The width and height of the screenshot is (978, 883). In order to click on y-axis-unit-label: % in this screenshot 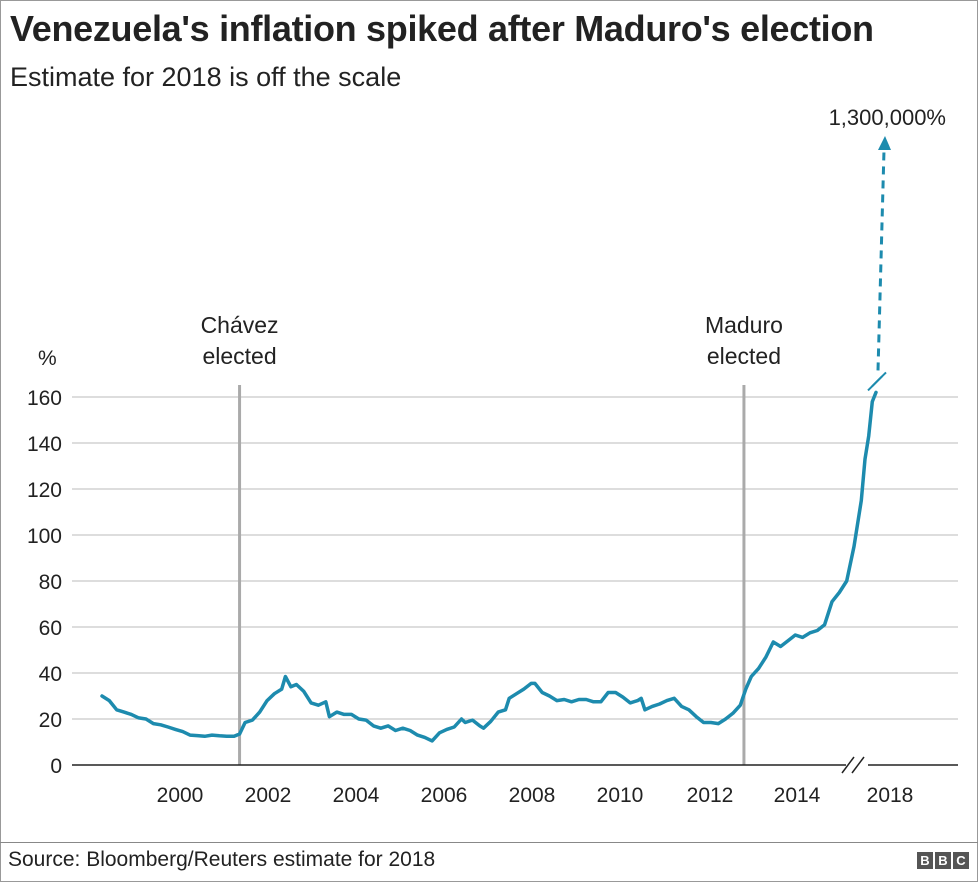, I will do `click(47, 358)`.